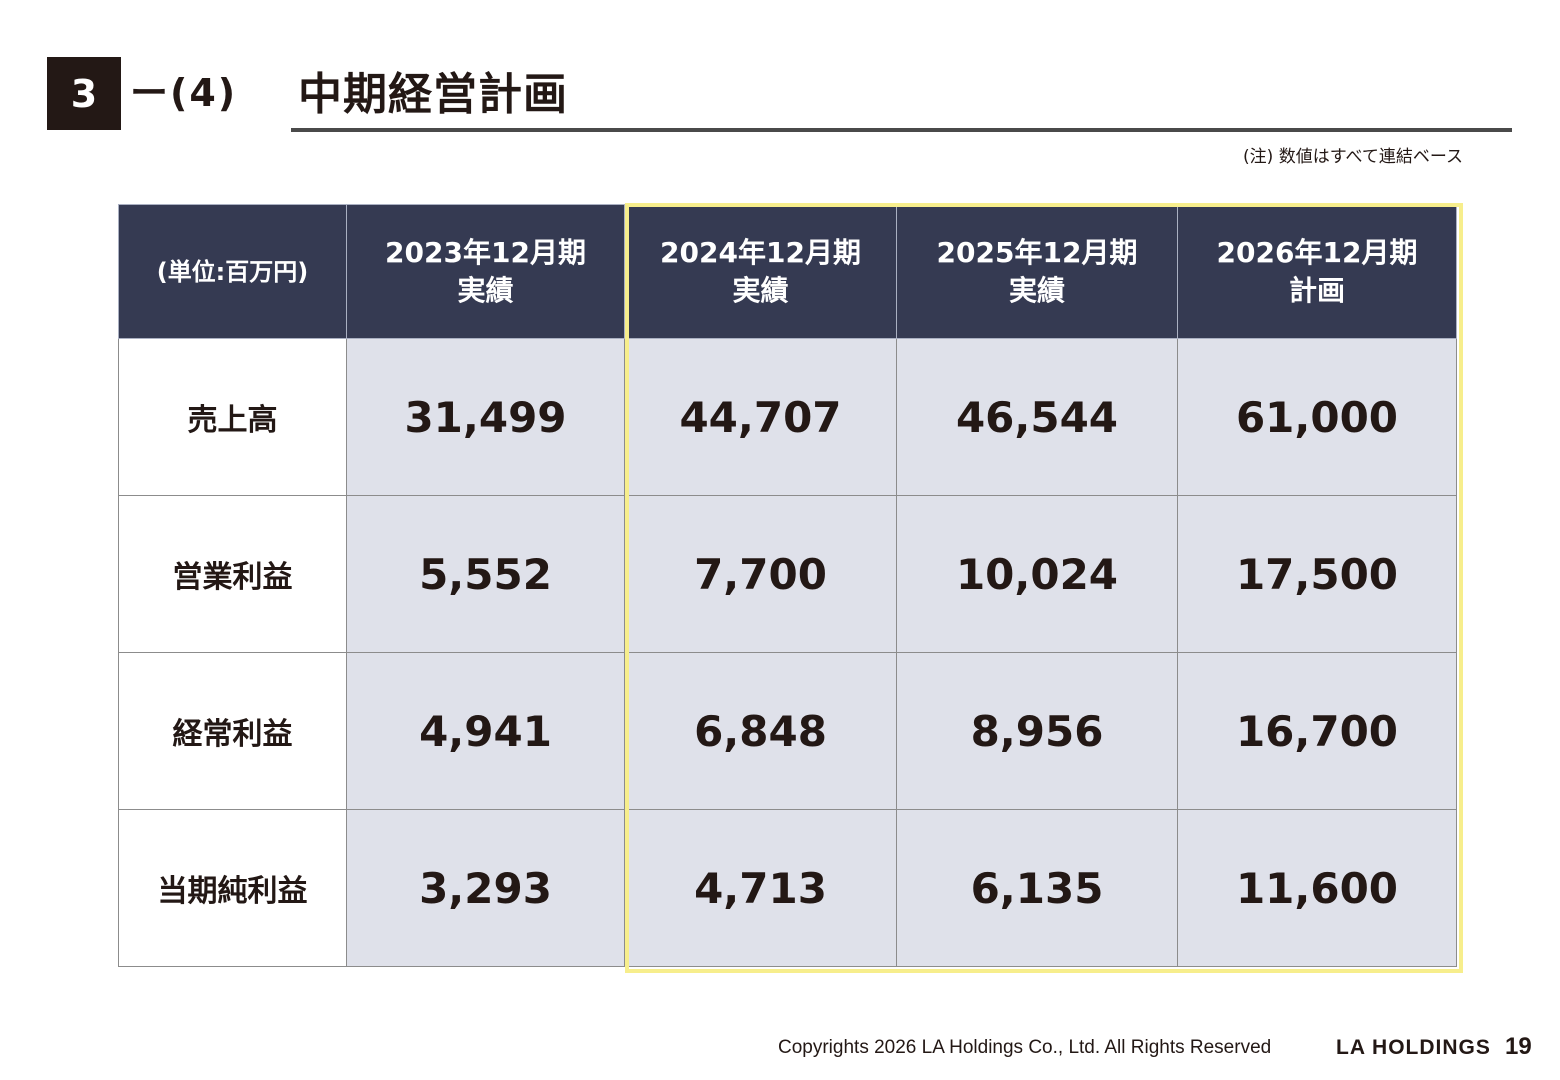 Image resolution: width=1560 pixels, height=1080 pixels. I want to click on table-cell: 16,700, so click(1317, 731).